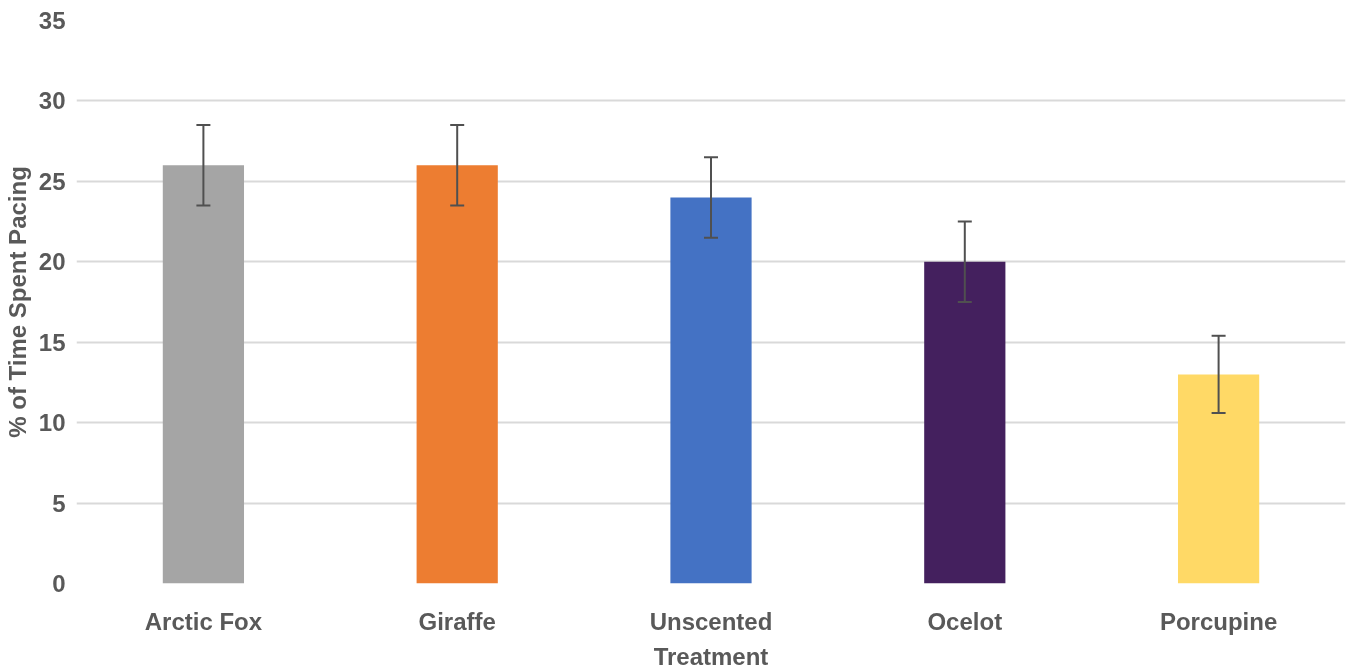 The width and height of the screenshot is (1360, 672). Describe the element at coordinates (59, 583) in the screenshot. I see `y-tick-label: 0` at that location.